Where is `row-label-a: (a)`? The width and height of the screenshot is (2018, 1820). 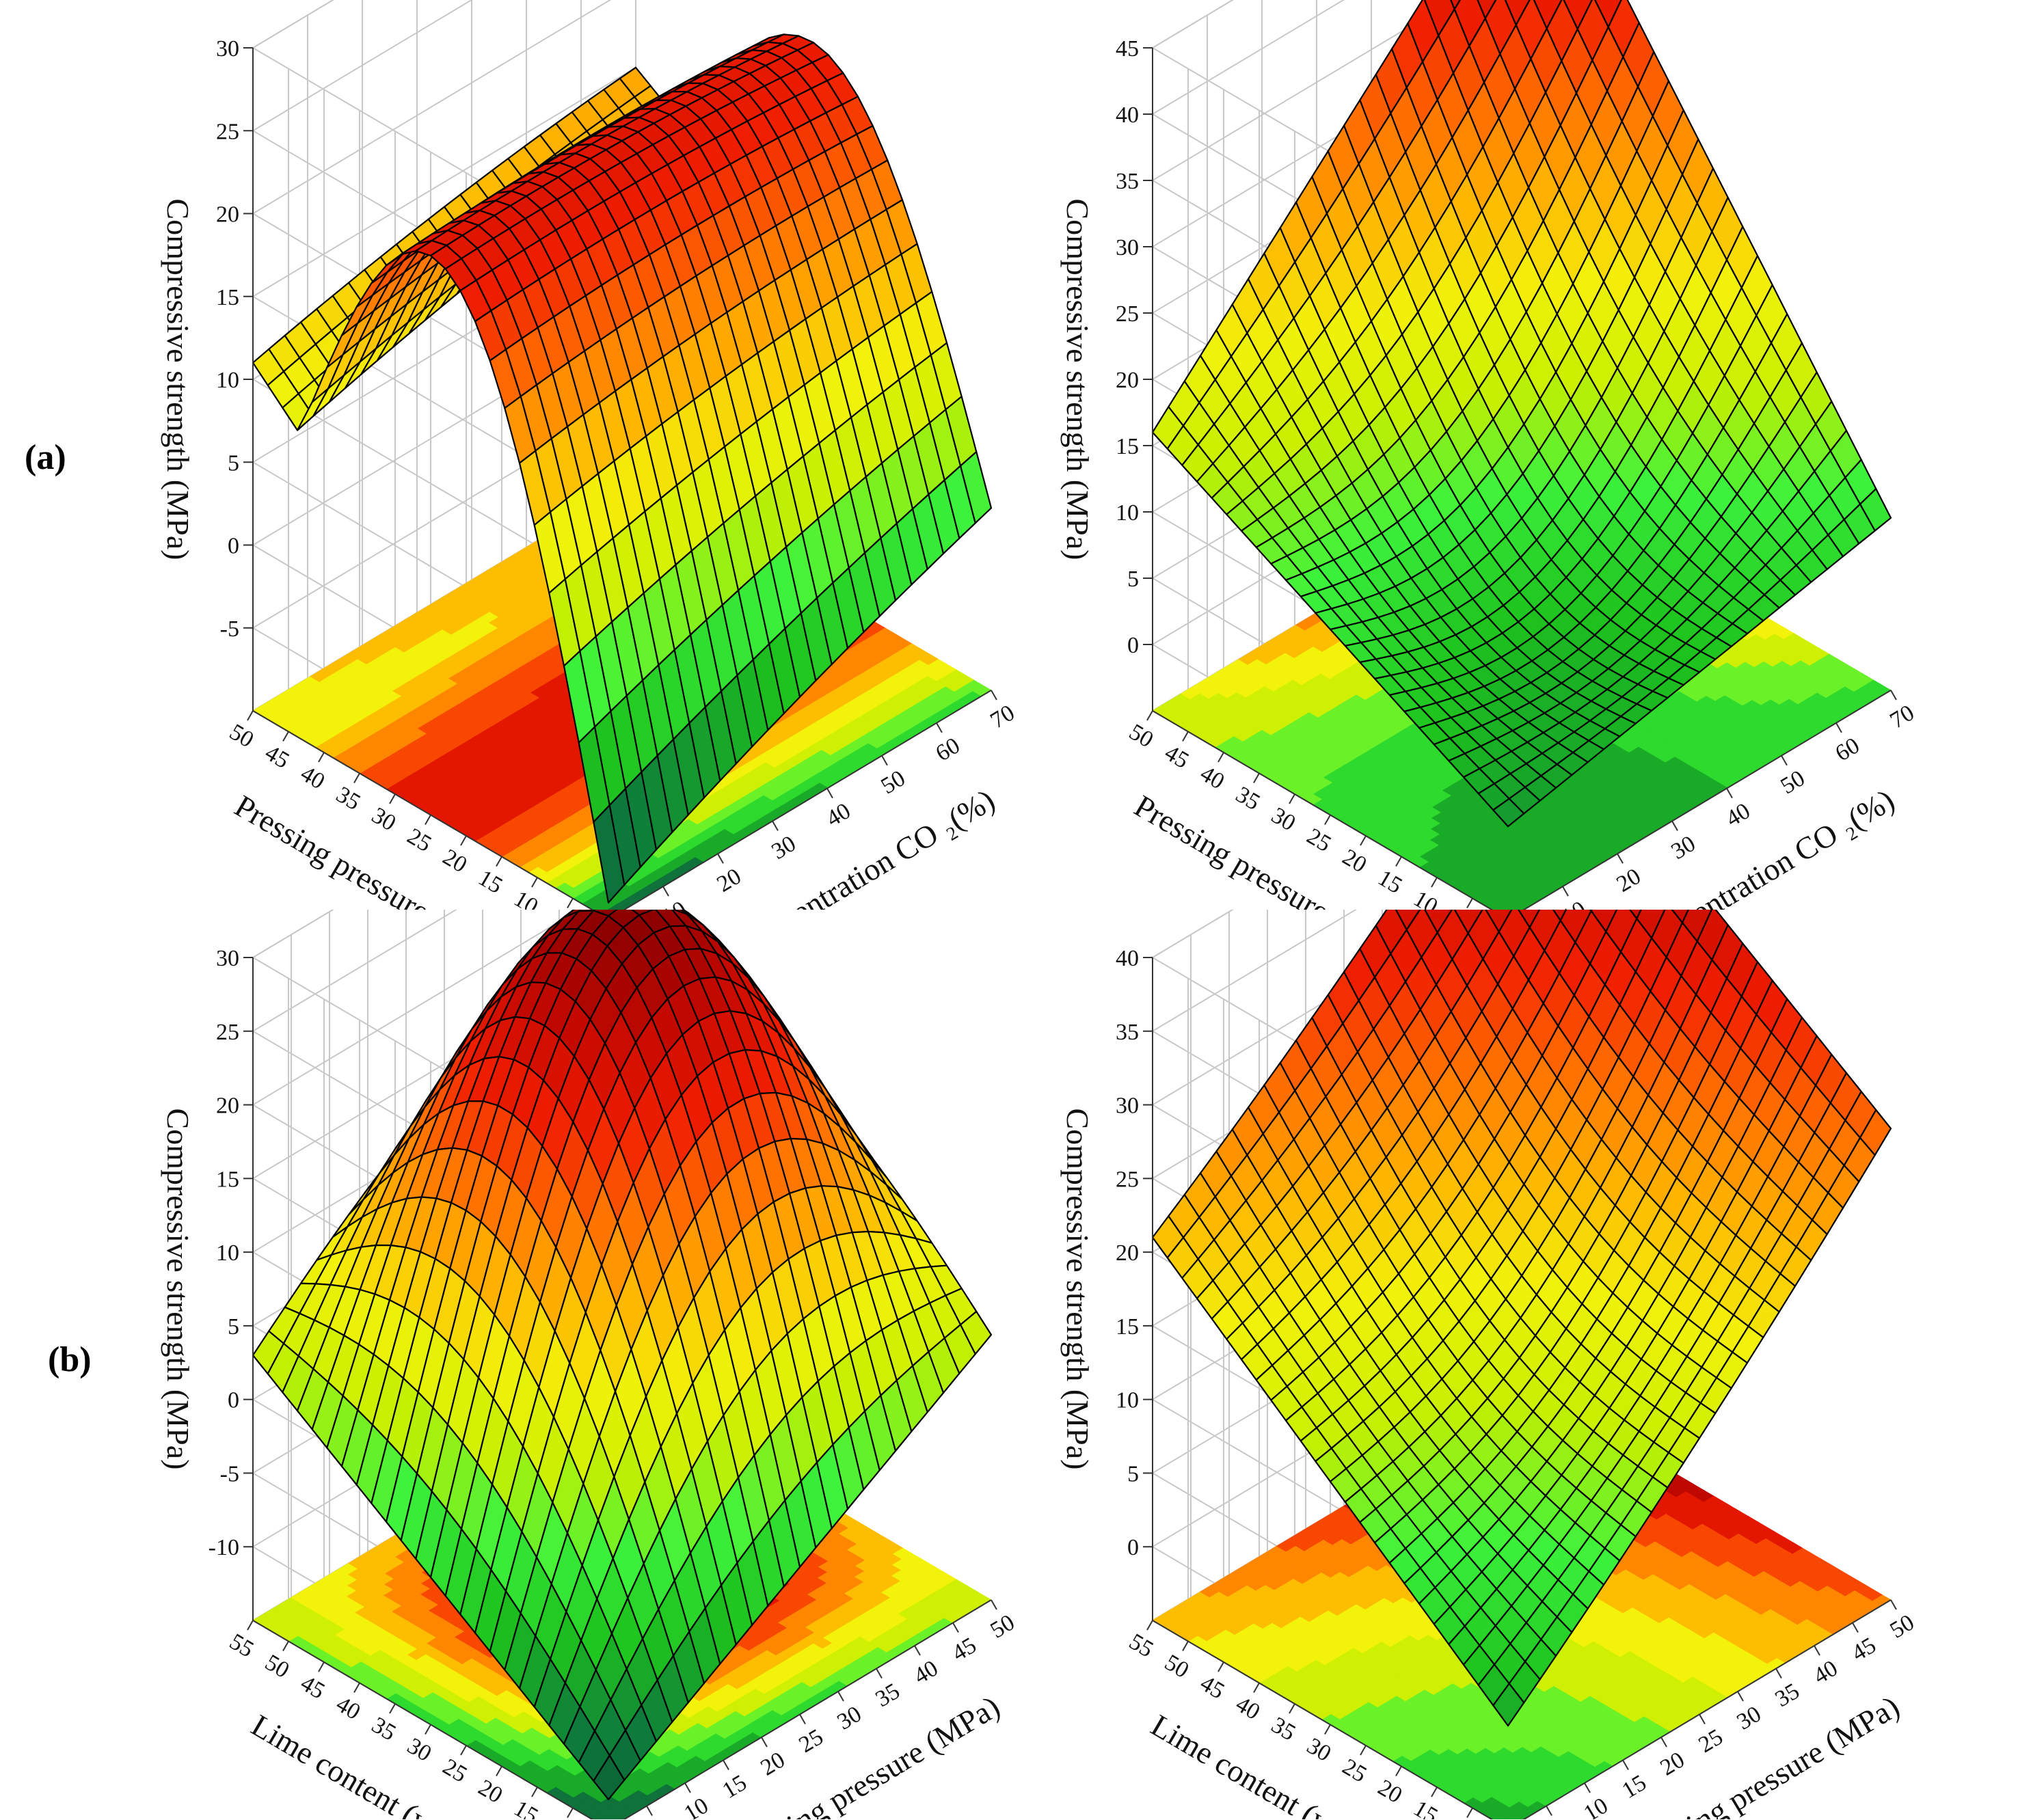
row-label-a: (a) is located at coordinates (46, 457).